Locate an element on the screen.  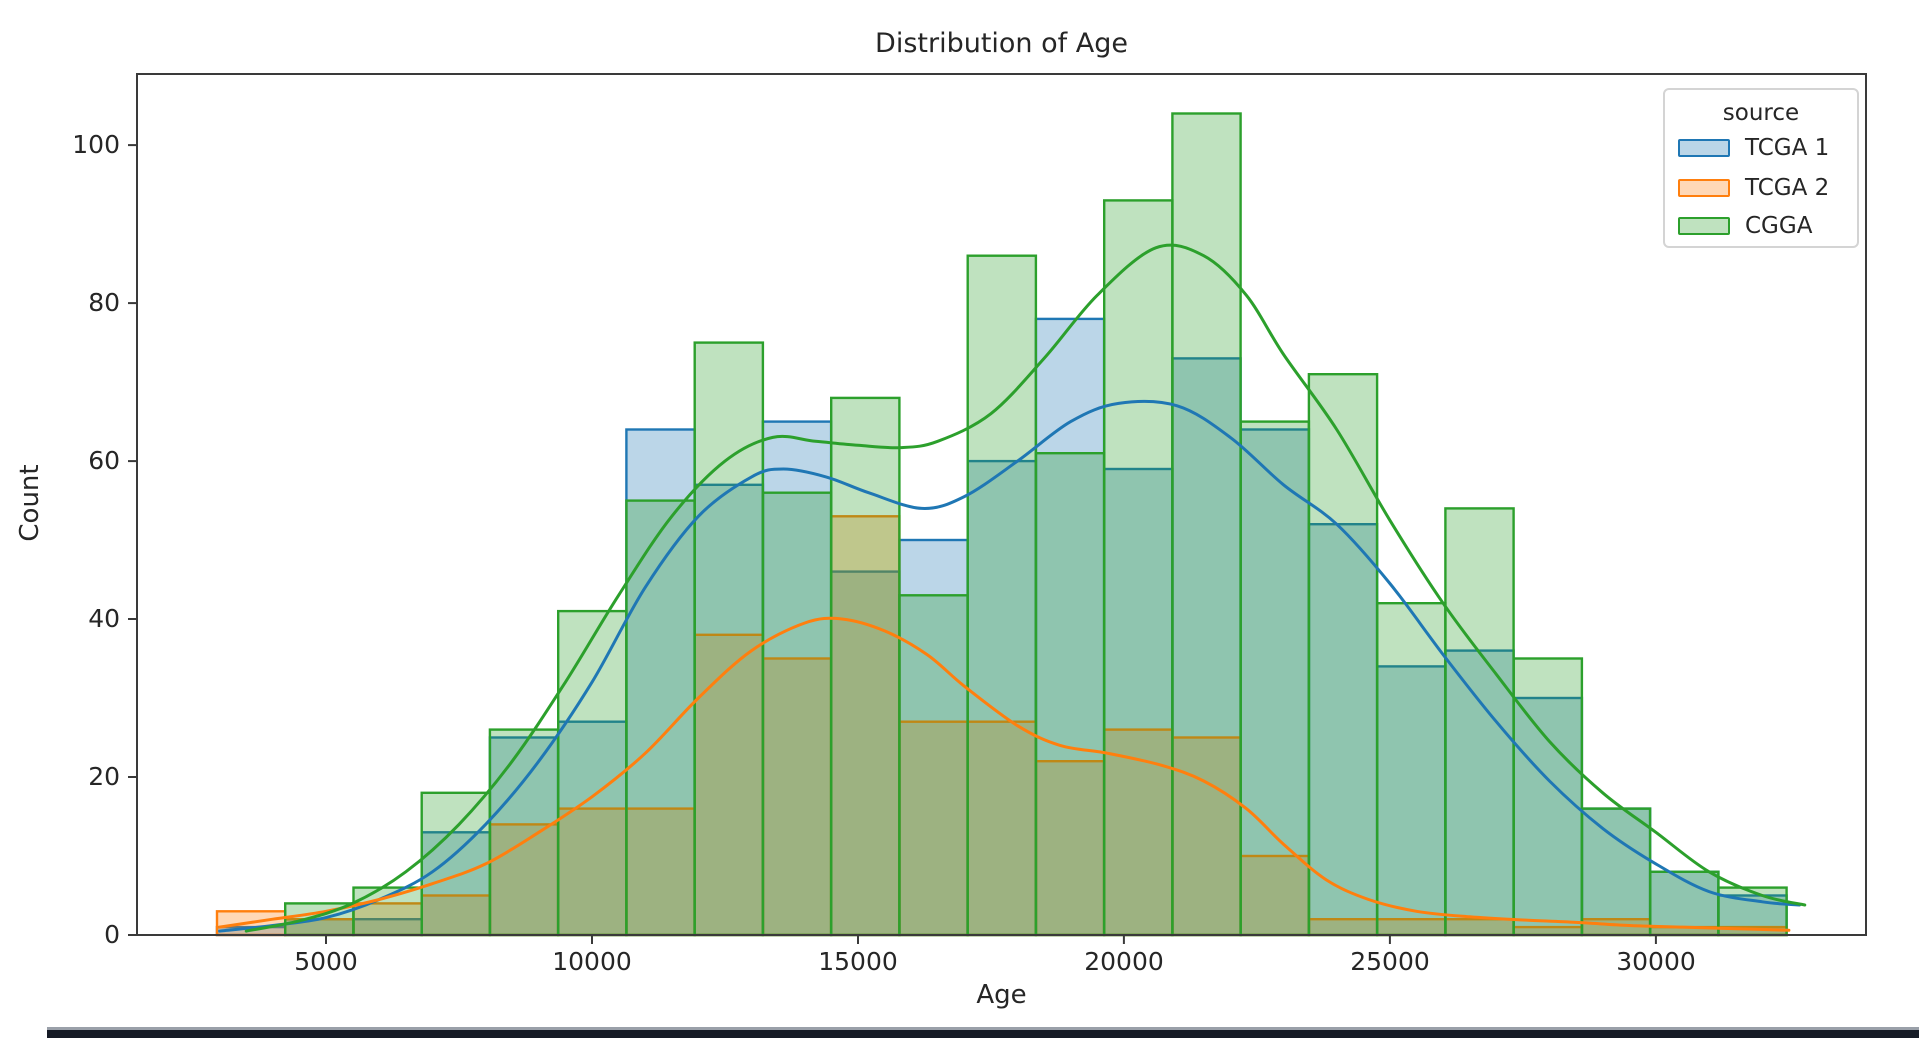
x-tick-label: 10000 is located at coordinates (592, 961).